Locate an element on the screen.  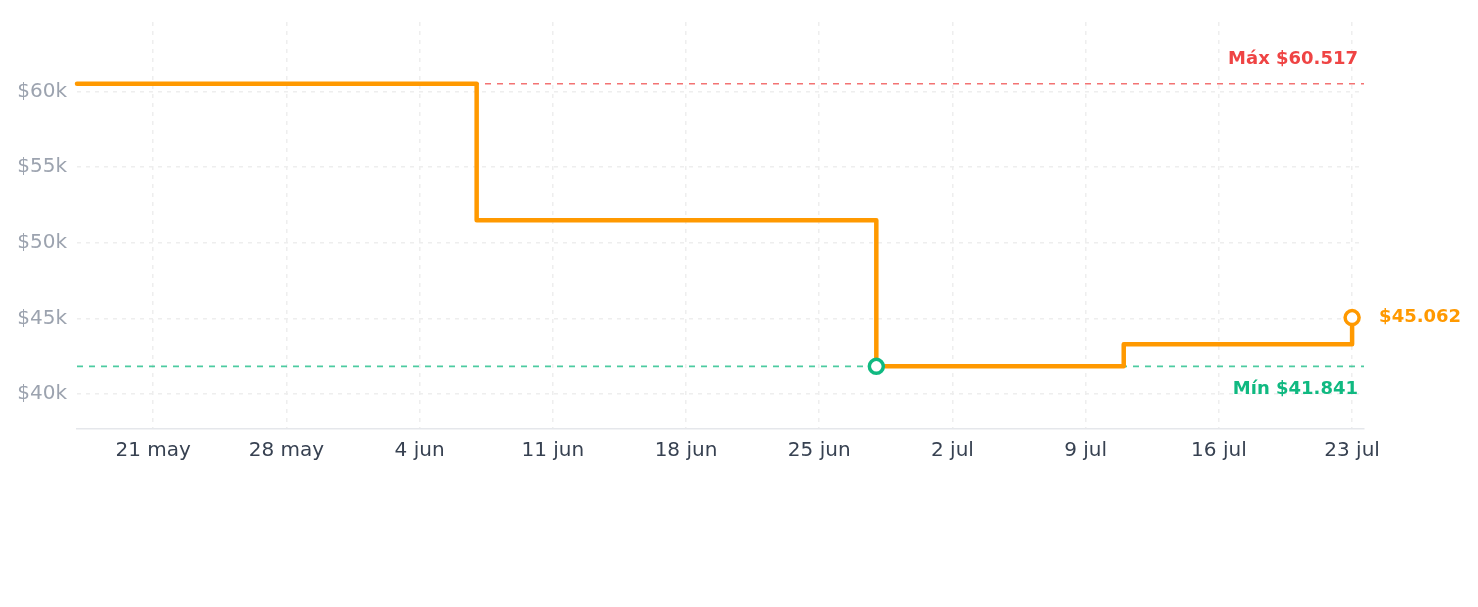
x-tick-label: 16 jul is located at coordinates (1219, 449).